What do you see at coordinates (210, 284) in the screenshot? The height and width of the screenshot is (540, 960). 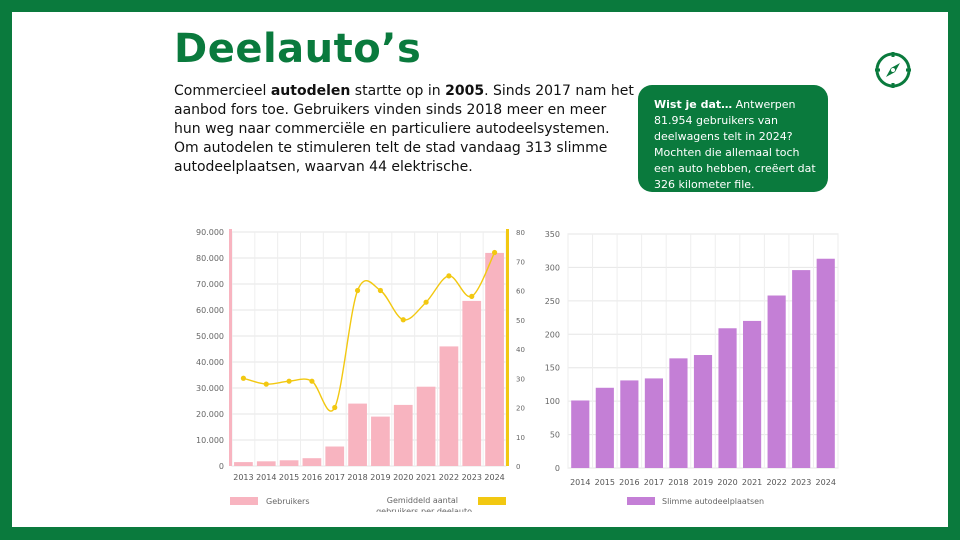 I see `y-tick-label-left: 70.000` at bounding box center [210, 284].